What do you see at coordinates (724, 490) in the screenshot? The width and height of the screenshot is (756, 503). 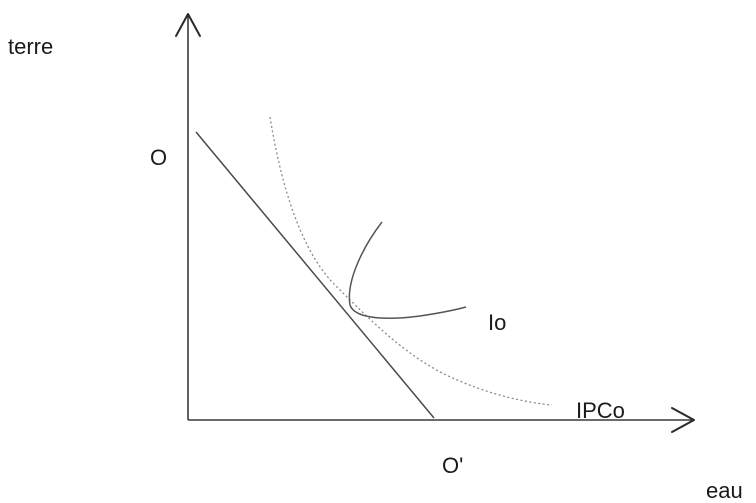 I see `x-axis-label: eau` at bounding box center [724, 490].